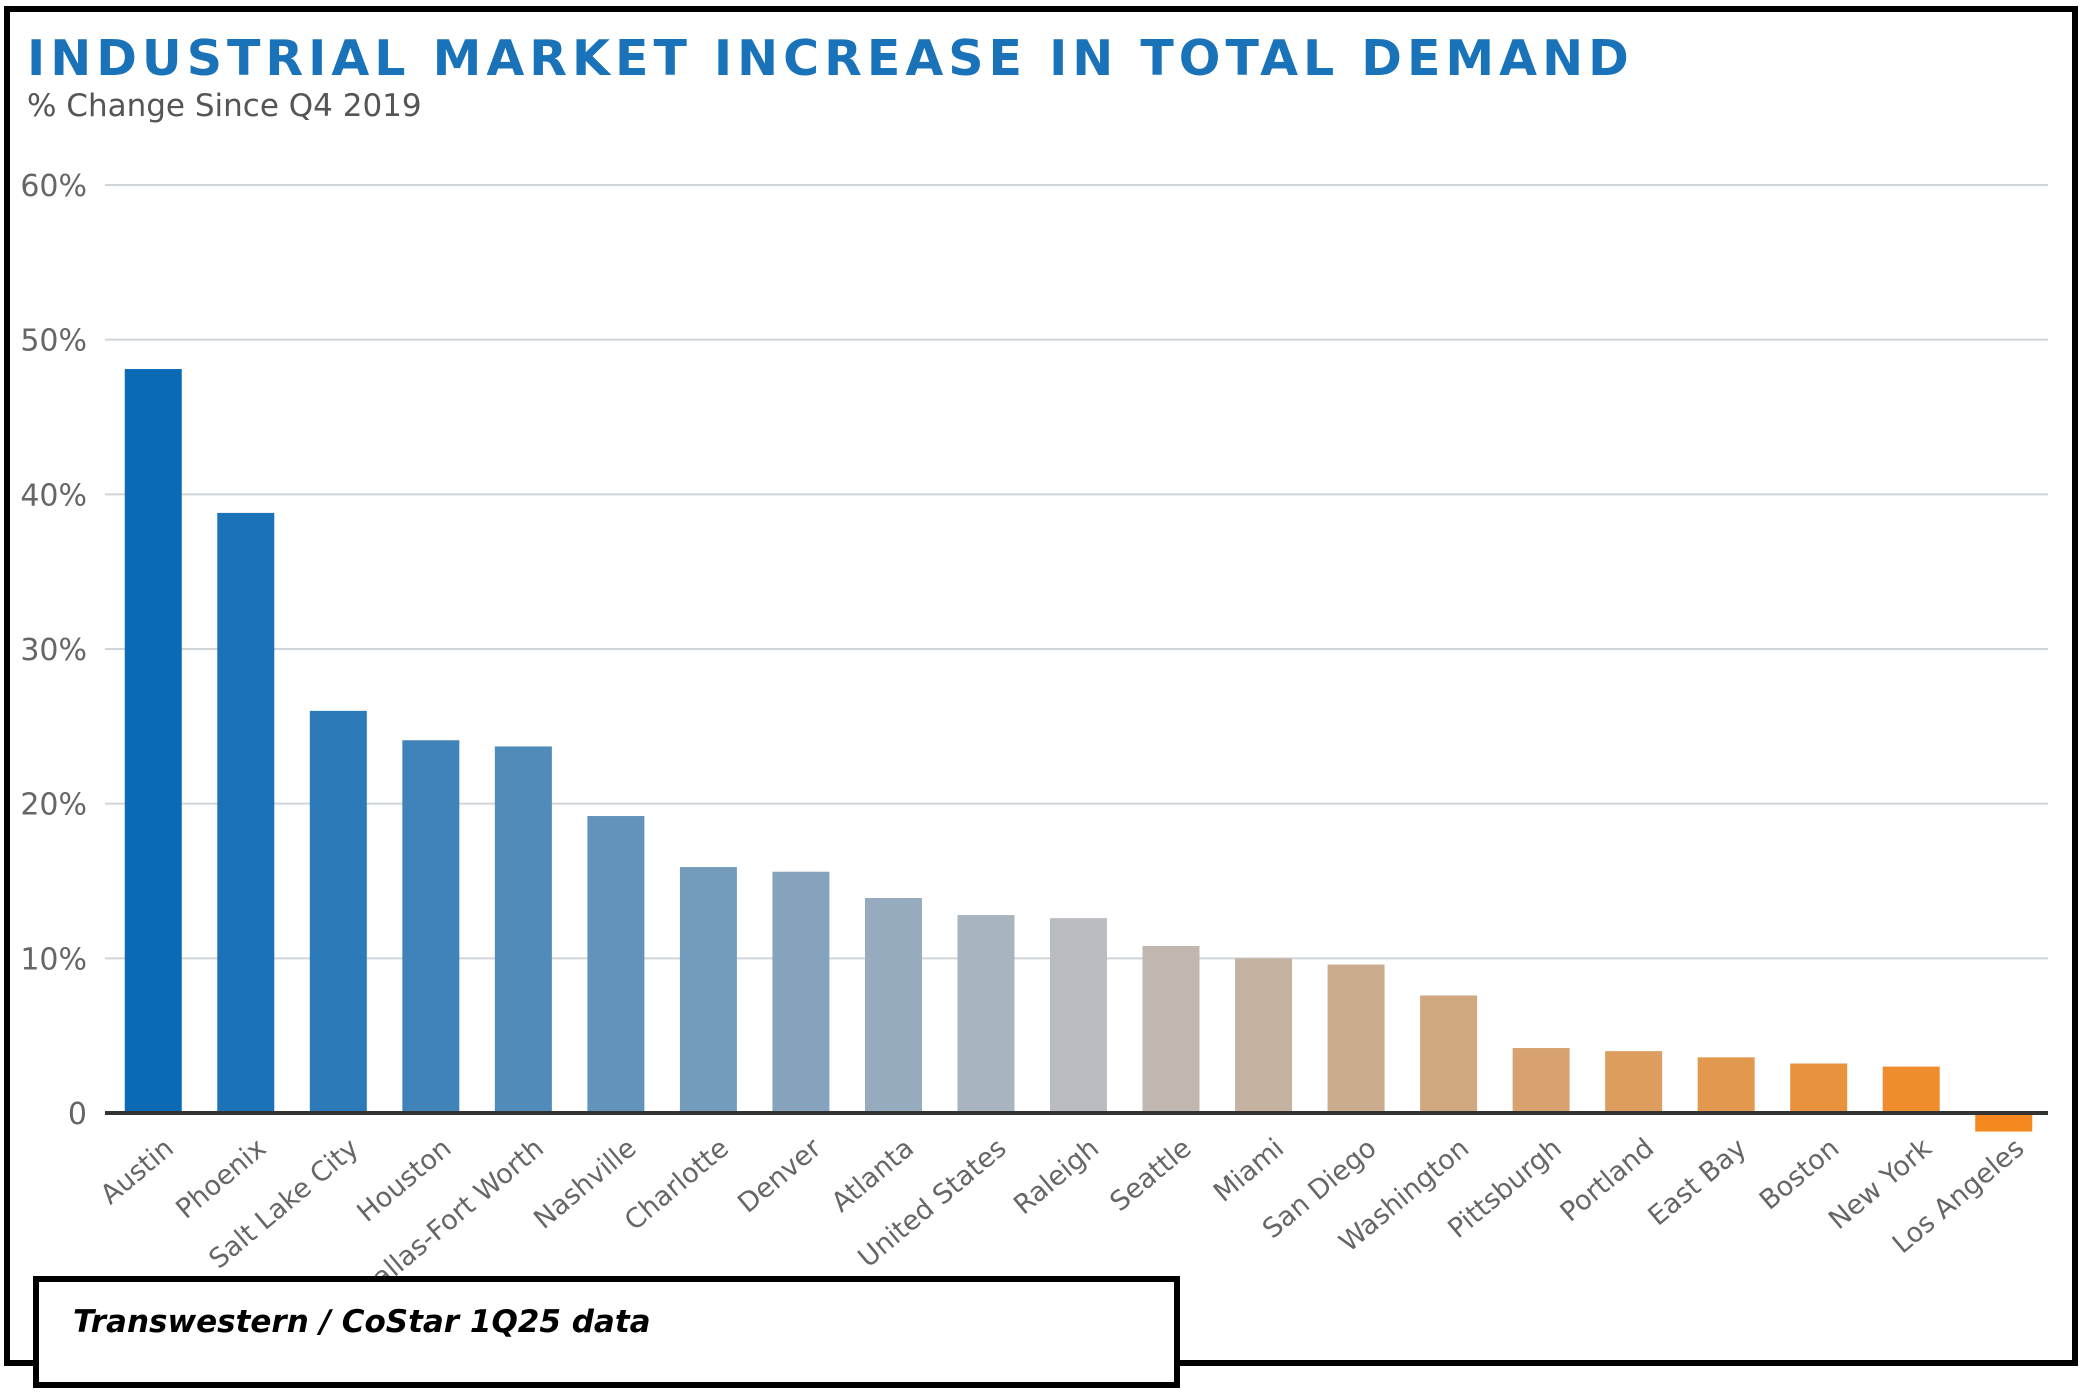 The image size is (2090, 1393). I want to click on bar-pittsburgh, so click(1541, 1080).